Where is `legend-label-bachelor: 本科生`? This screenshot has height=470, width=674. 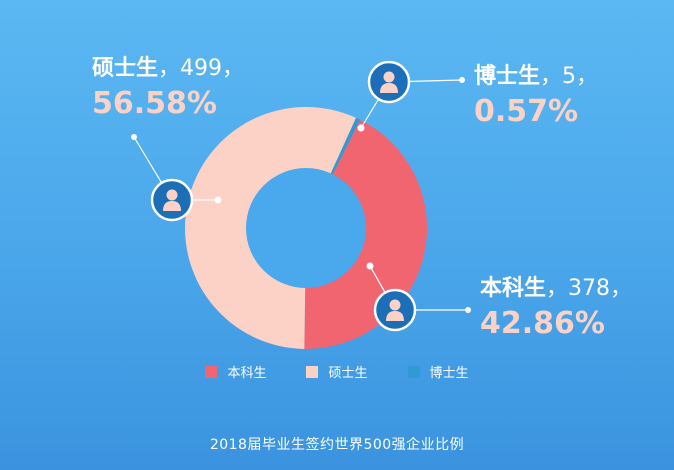 legend-label-bachelor: 本科生 is located at coordinates (247, 373).